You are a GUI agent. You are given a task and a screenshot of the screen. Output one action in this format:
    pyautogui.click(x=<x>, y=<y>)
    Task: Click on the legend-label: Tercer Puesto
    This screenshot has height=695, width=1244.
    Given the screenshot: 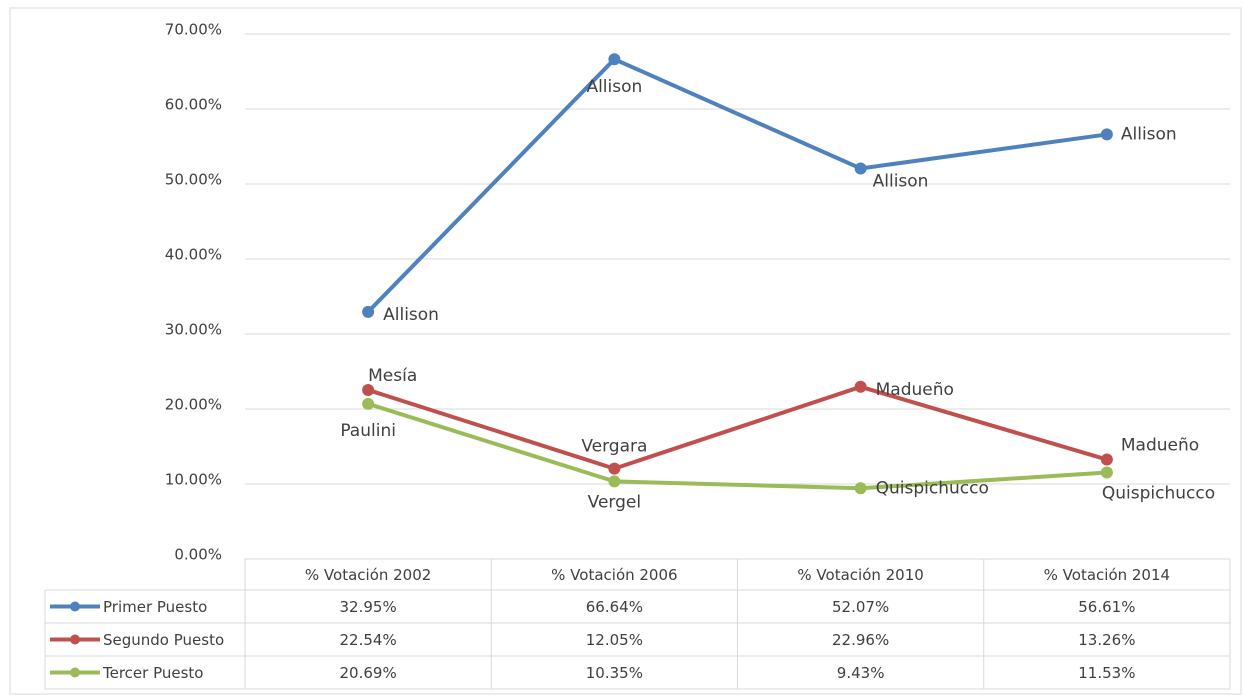 What is the action you would take?
    pyautogui.click(x=152, y=673)
    